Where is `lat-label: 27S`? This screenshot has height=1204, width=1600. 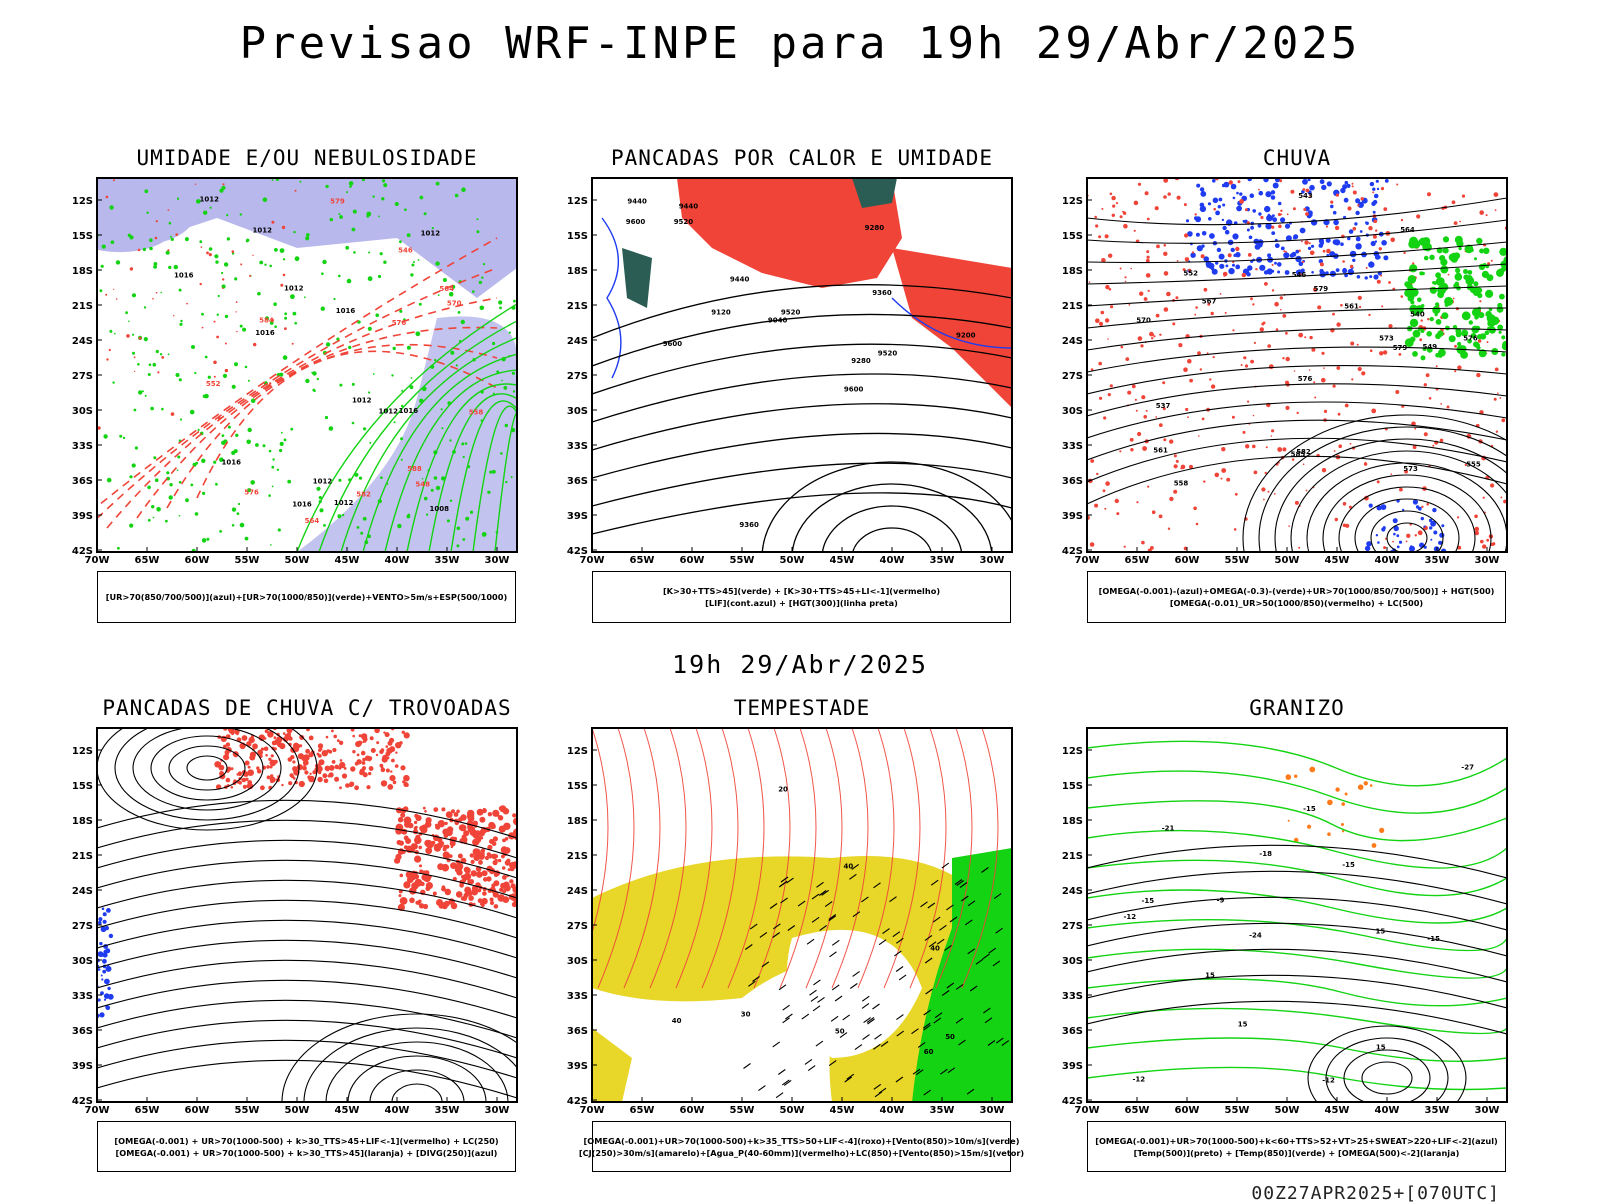
lat-label: 27S is located at coordinates (1072, 926).